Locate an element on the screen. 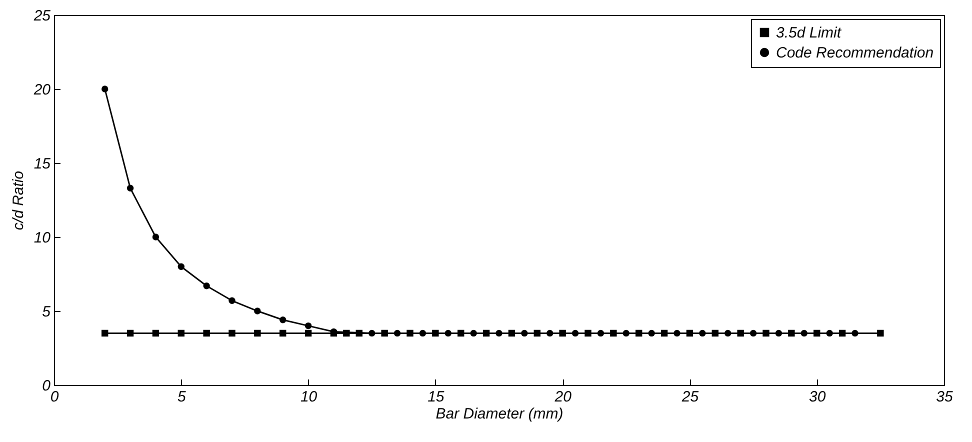 Image resolution: width=972 pixels, height=442 pixels. legend-label: Code Recommendation is located at coordinates (855, 53).